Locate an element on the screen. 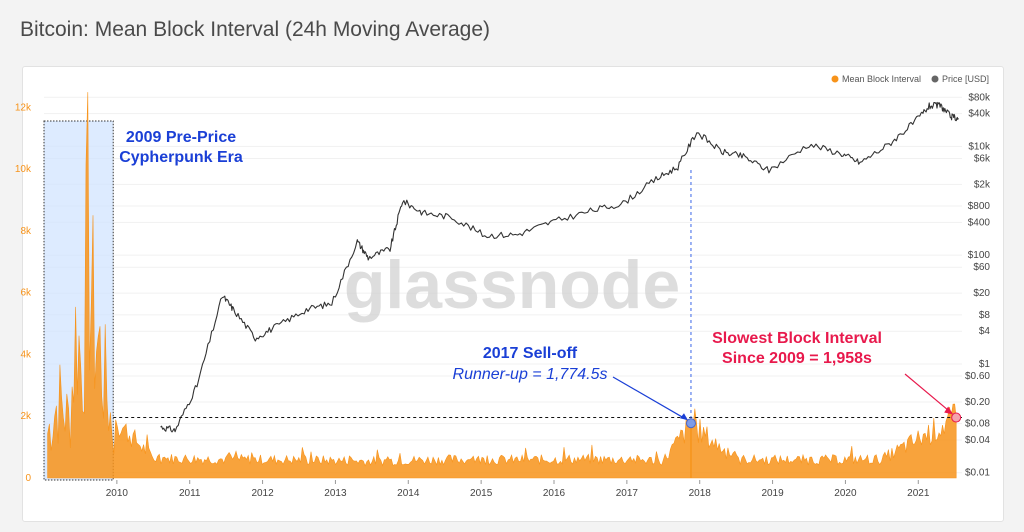  legend-swatch-price is located at coordinates (935, 79).